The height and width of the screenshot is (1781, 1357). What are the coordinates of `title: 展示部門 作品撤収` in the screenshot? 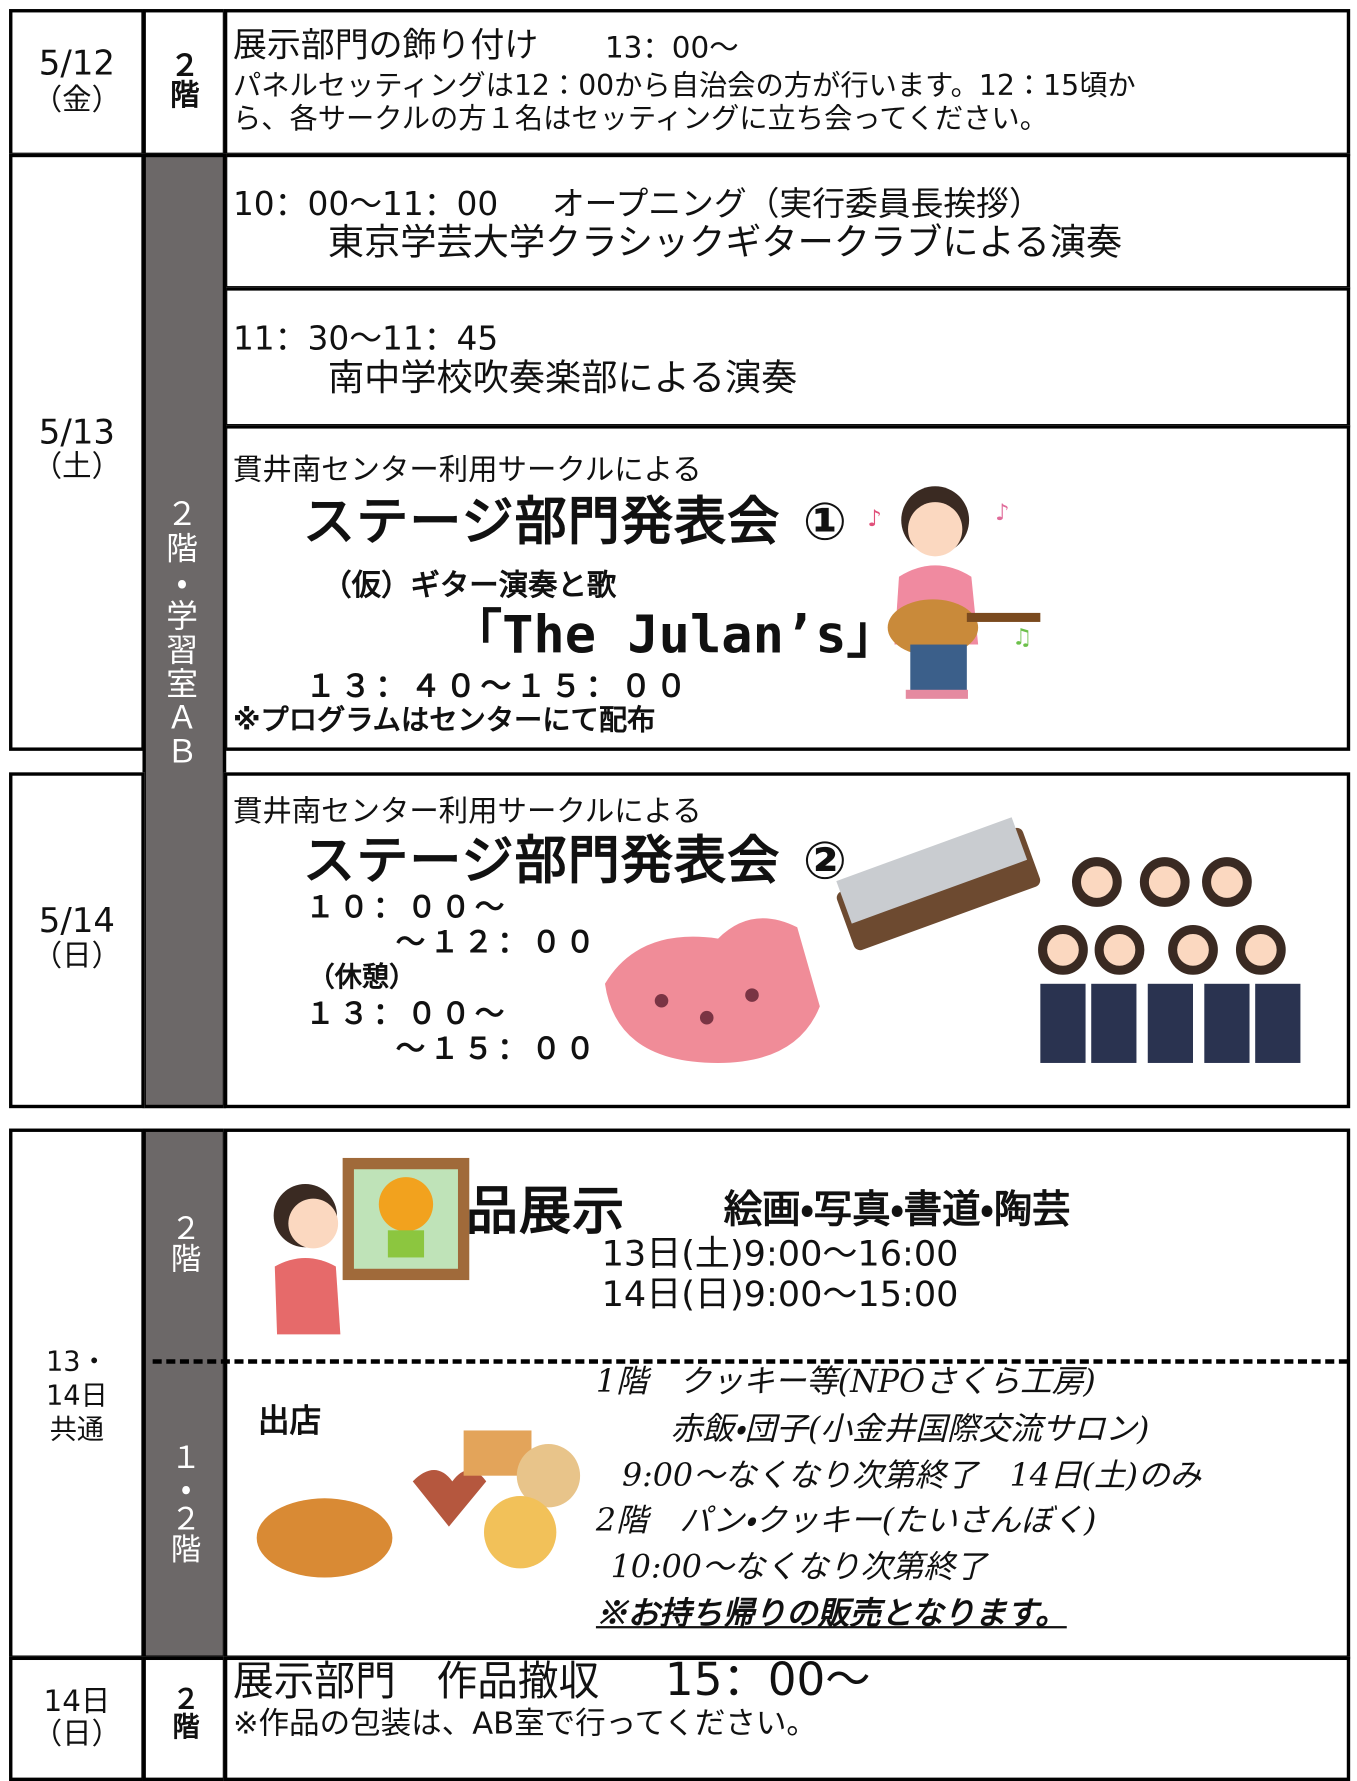 It's located at (416, 1682).